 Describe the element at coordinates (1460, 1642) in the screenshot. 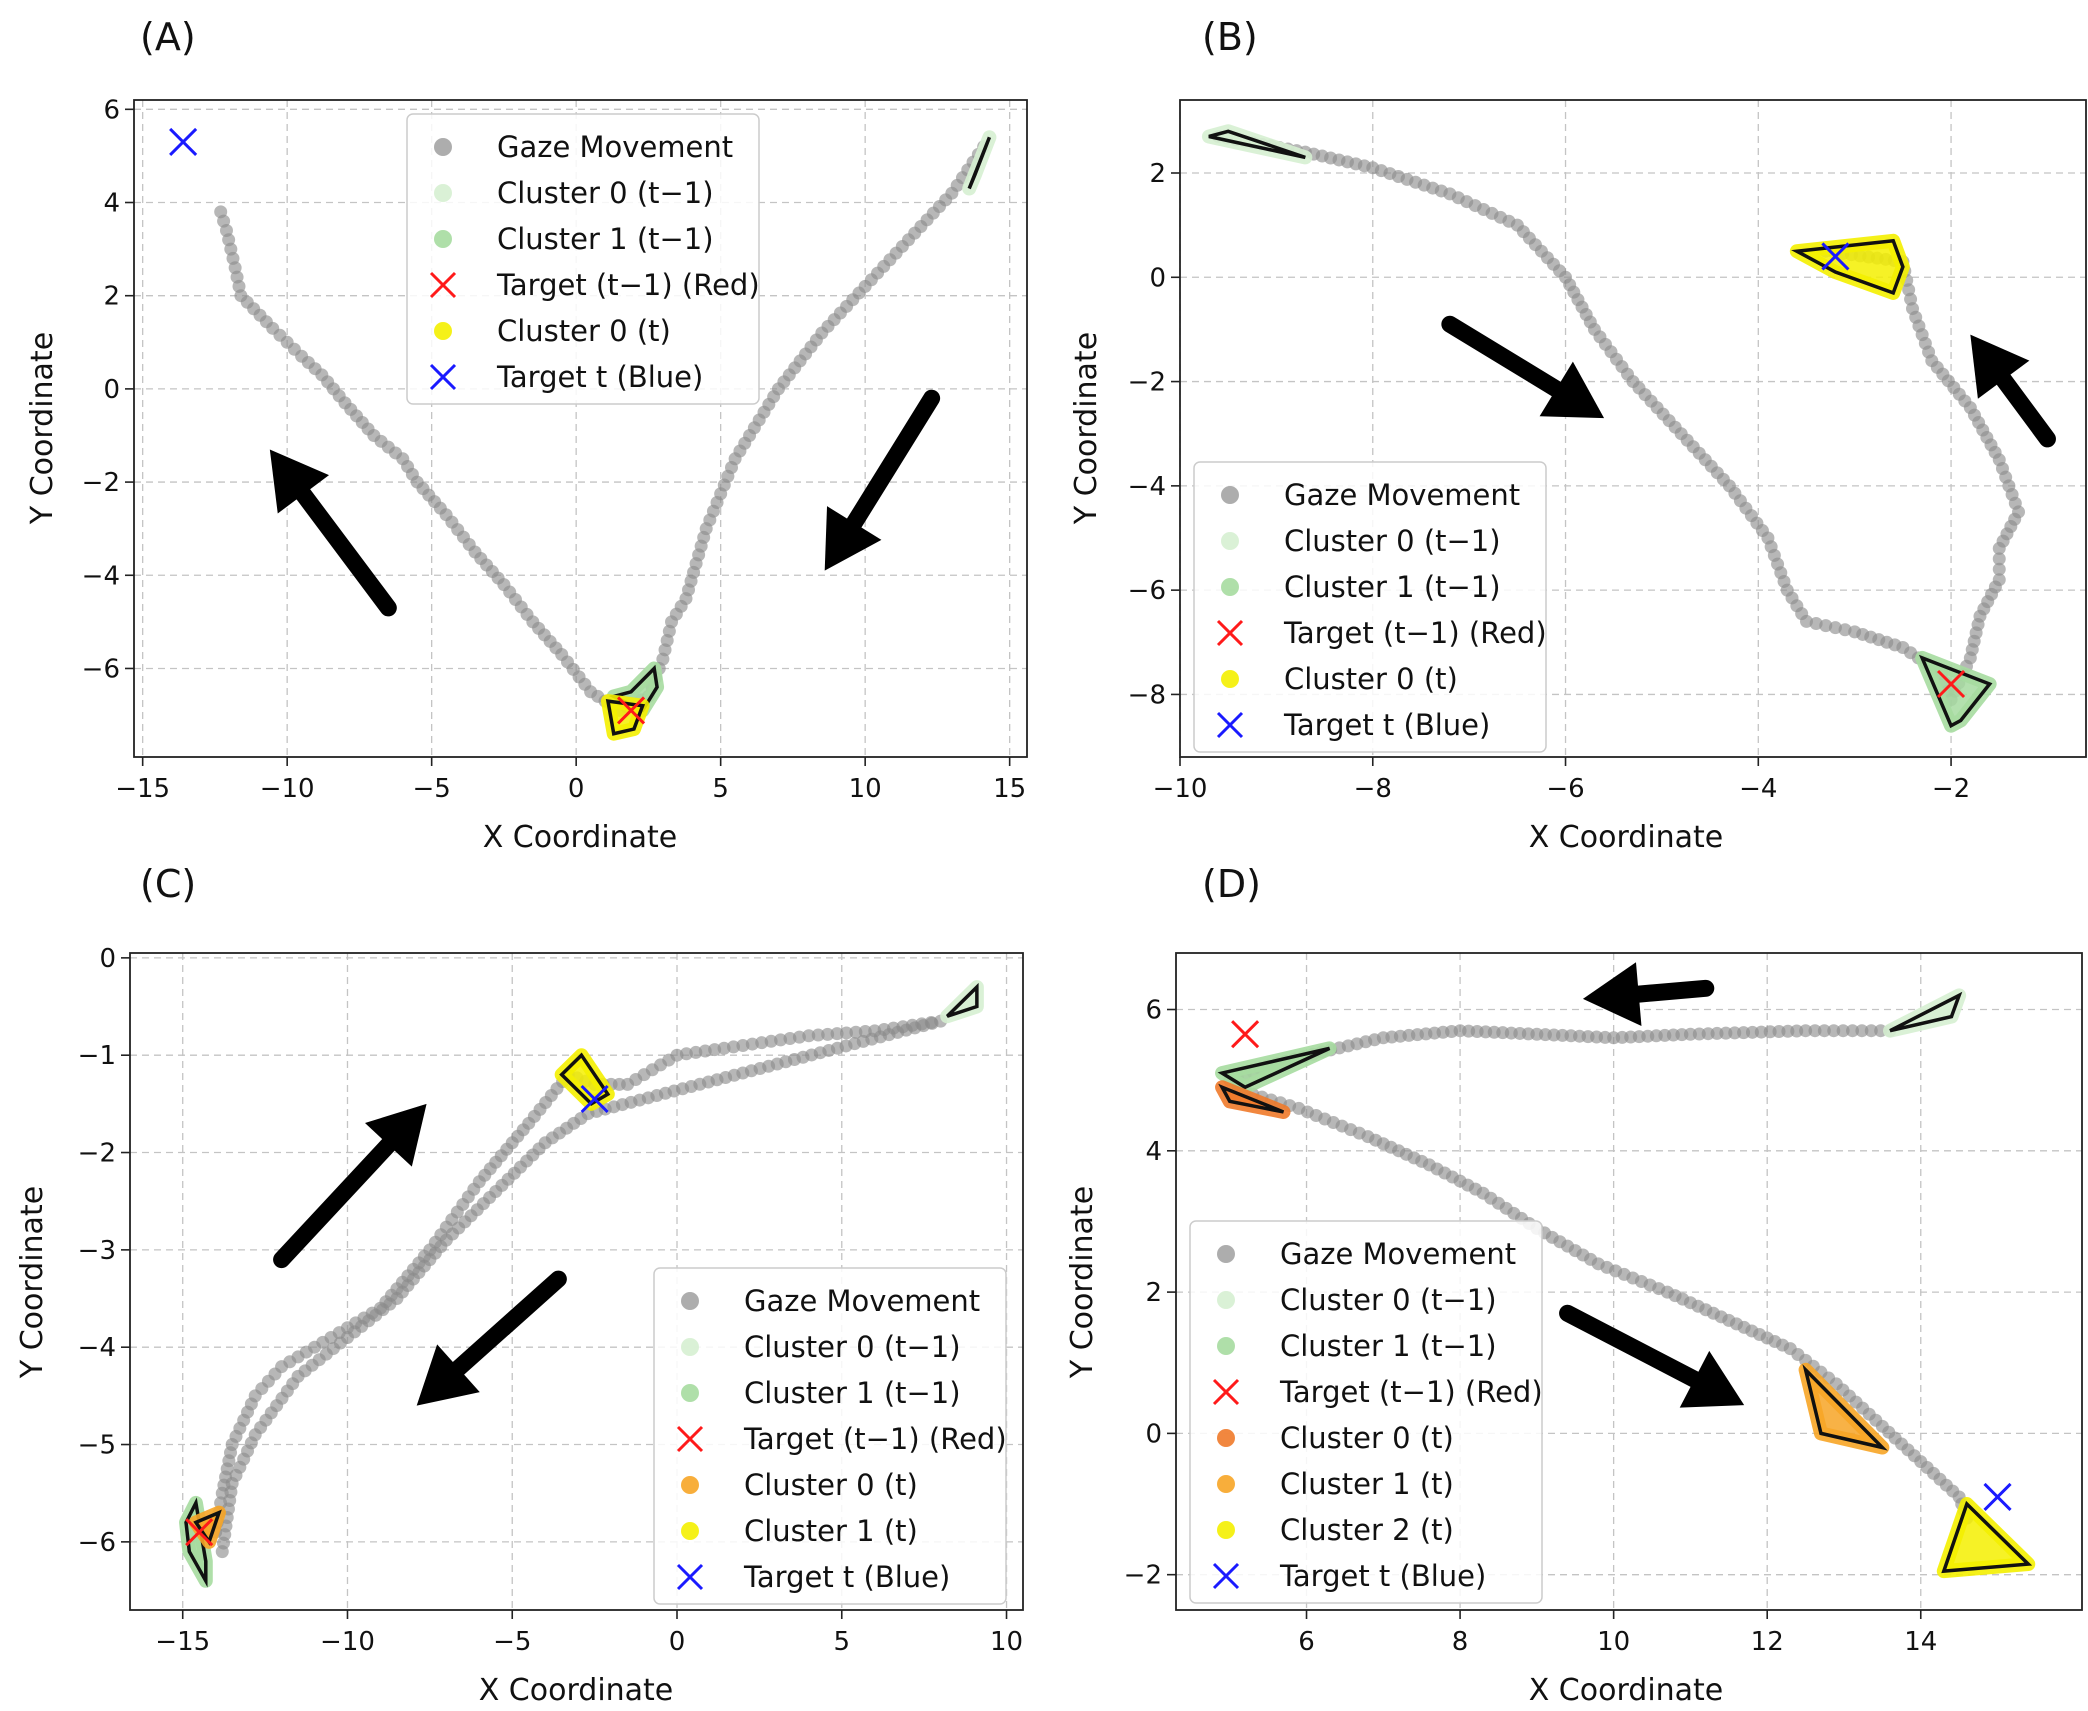

I see `x-tick-label: 8` at that location.